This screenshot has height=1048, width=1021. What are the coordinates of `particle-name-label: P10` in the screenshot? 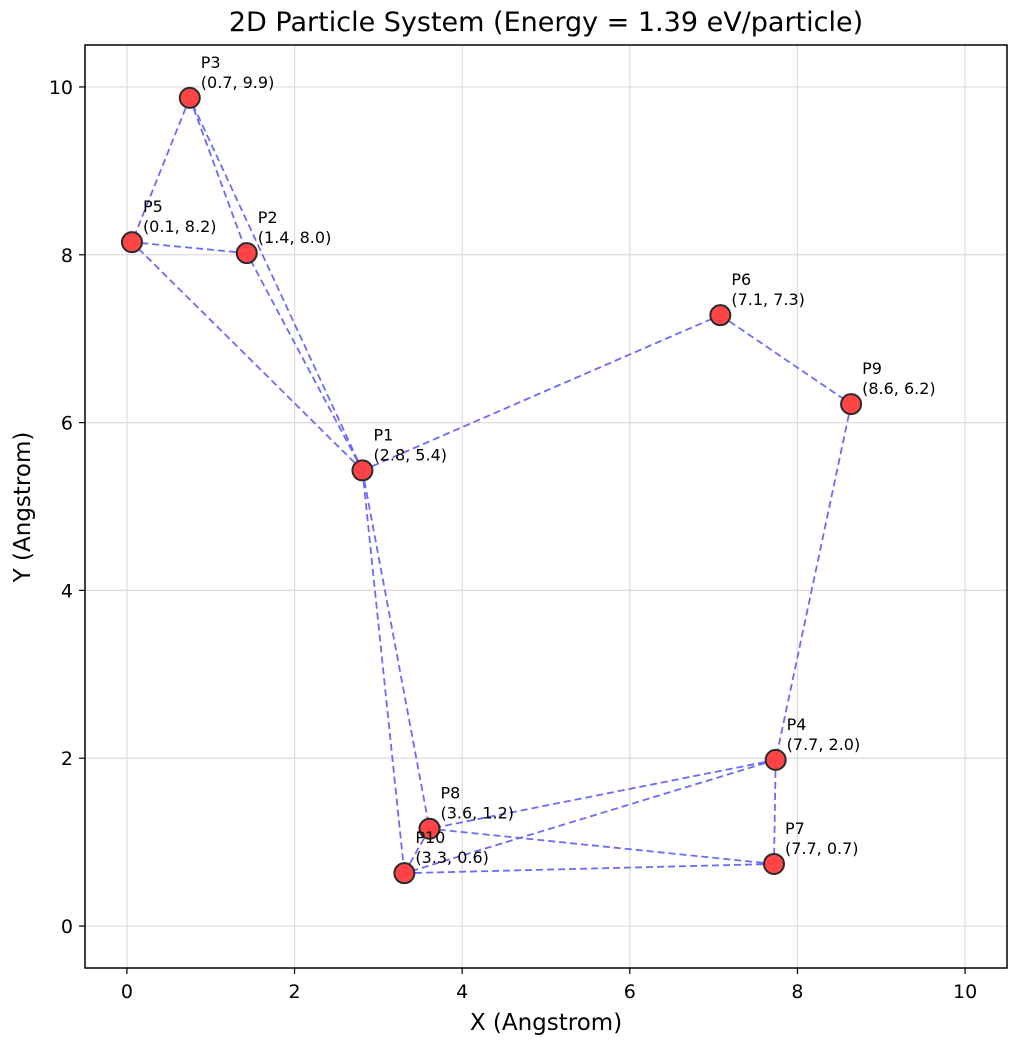 It's located at (430, 837).